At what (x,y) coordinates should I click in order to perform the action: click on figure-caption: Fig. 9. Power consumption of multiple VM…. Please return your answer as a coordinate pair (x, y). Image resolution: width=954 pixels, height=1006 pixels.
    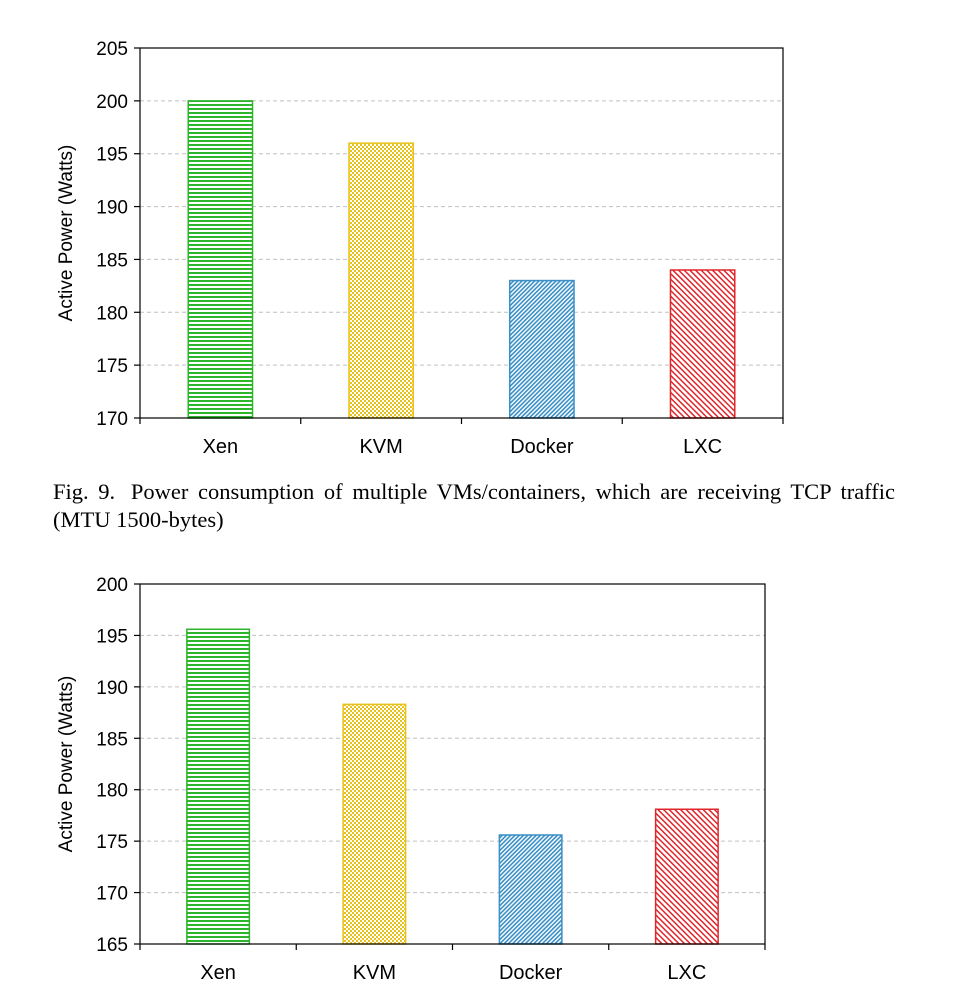
    Looking at the image, I should click on (474, 506).